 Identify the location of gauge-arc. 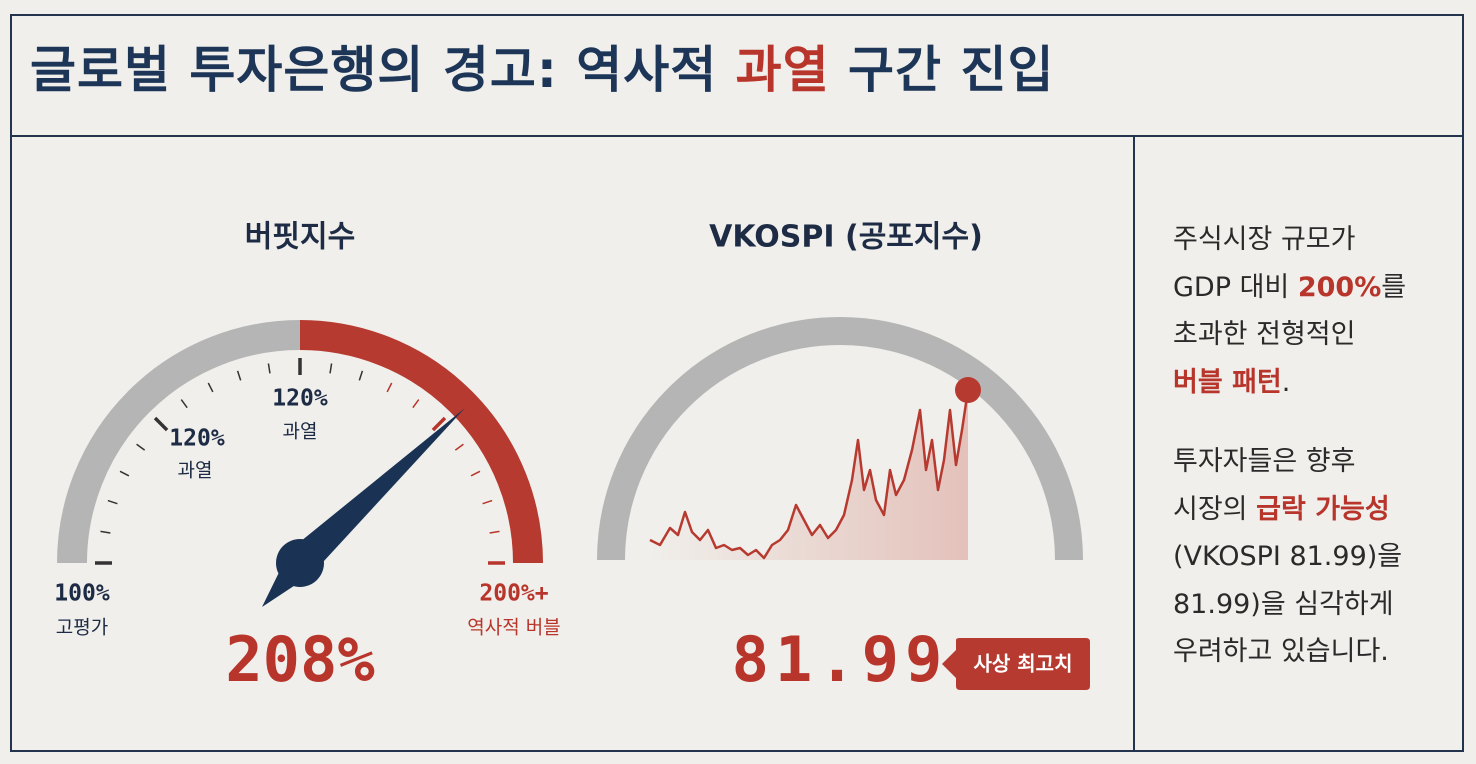
(179, 442).